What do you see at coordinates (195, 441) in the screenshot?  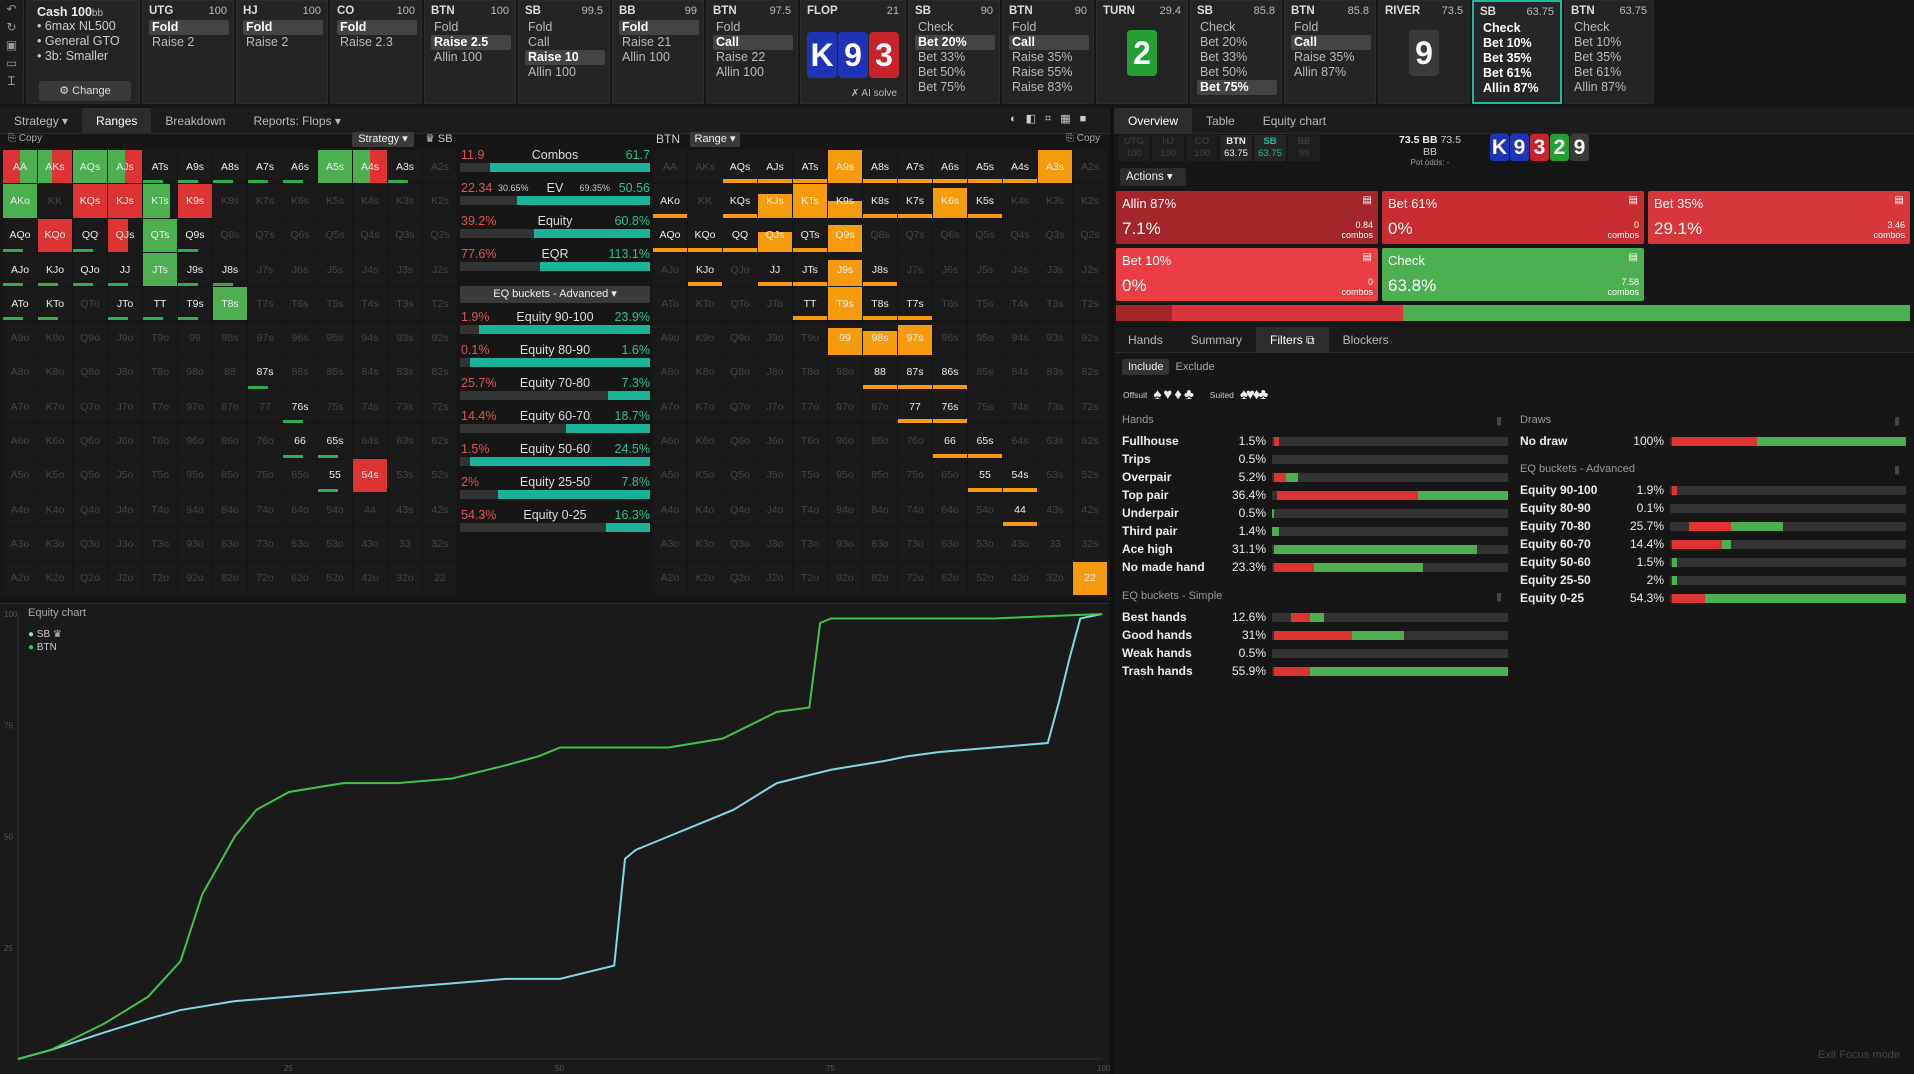 I see `hand-cell: 96o` at bounding box center [195, 441].